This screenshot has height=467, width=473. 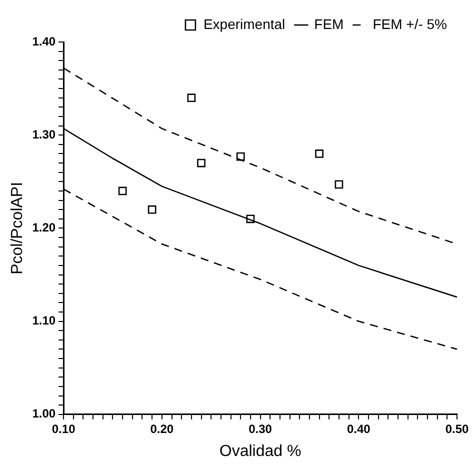 I want to click on x-tick-label: 0.10, so click(x=64, y=429).